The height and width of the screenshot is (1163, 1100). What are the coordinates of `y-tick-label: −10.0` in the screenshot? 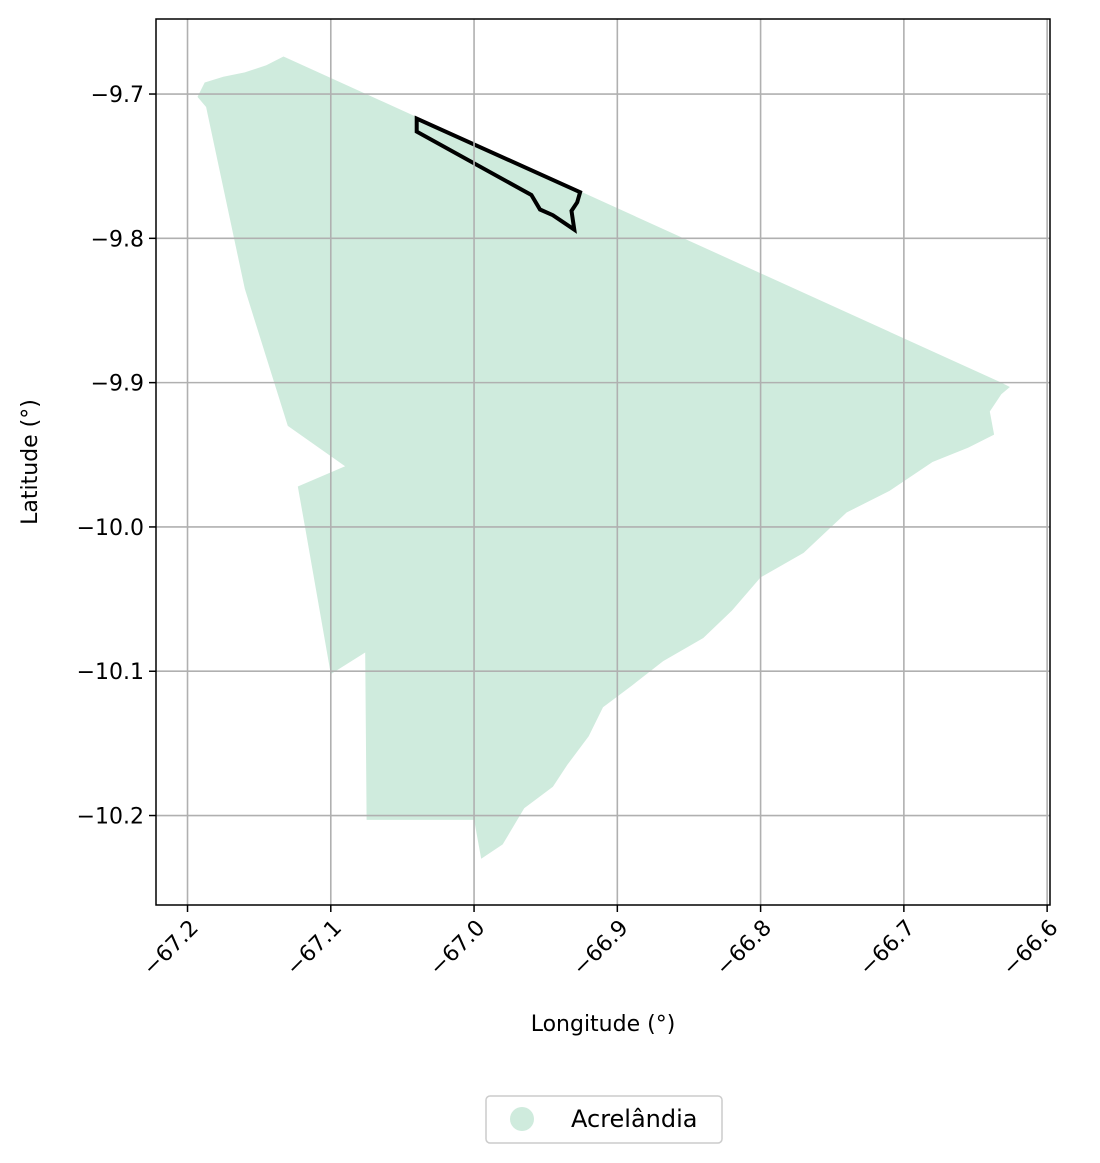 It's located at (110, 528).